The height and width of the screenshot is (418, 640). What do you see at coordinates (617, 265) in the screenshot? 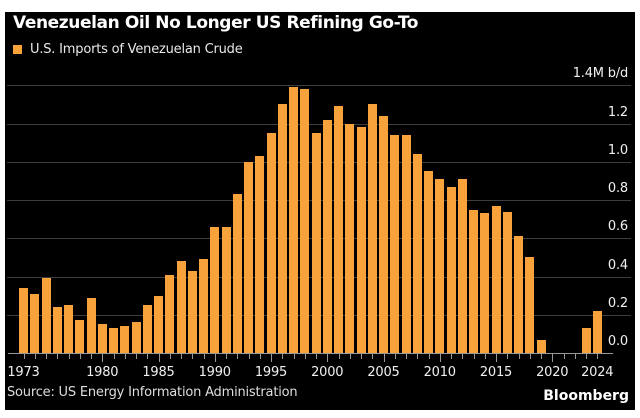
I see `y-axis-label: 0.4` at bounding box center [617, 265].